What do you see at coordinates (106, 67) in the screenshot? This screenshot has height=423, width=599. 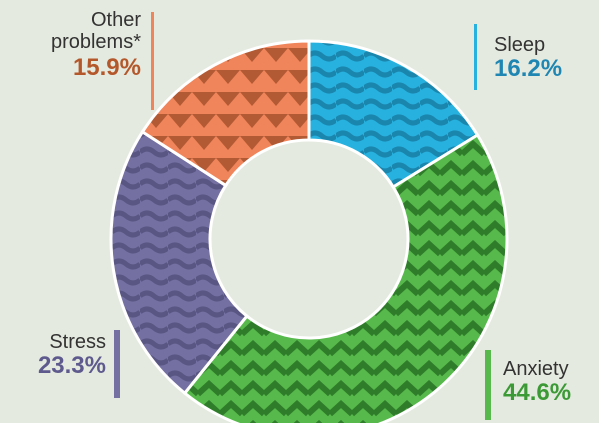 I see `other-value: 15.9%` at bounding box center [106, 67].